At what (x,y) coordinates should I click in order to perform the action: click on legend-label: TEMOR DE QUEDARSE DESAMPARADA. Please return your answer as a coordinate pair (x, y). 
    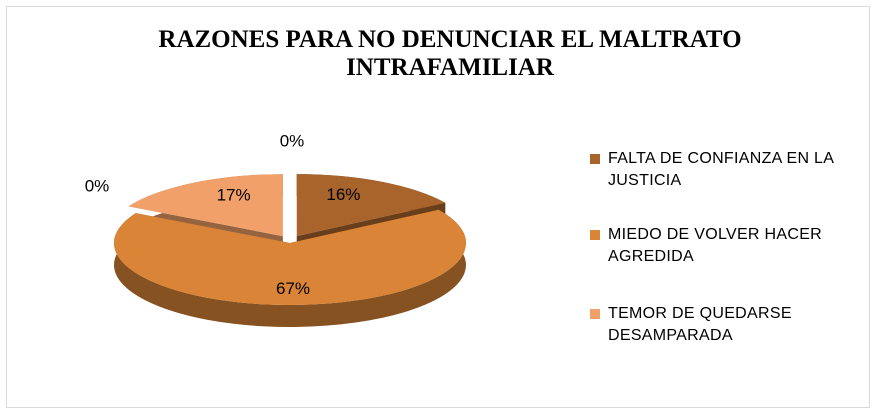
    Looking at the image, I should click on (700, 324).